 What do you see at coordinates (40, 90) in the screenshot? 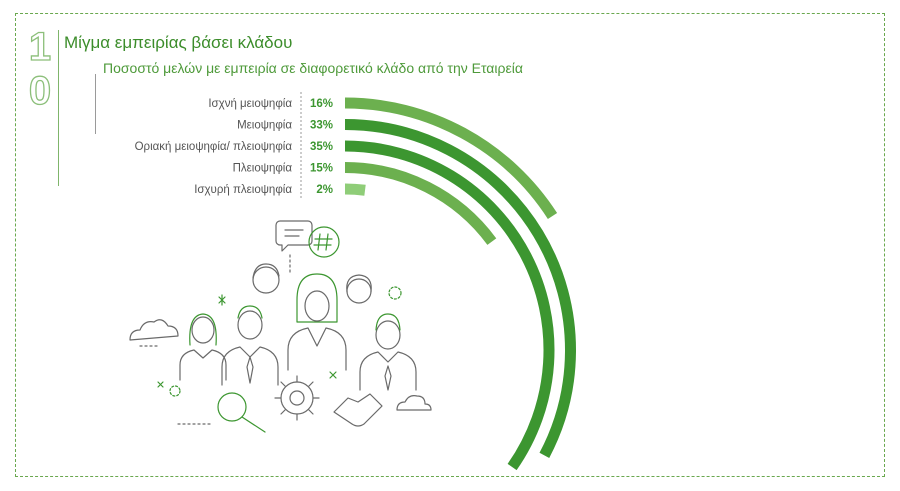
I see `page-number-digit-2: 0` at bounding box center [40, 90].